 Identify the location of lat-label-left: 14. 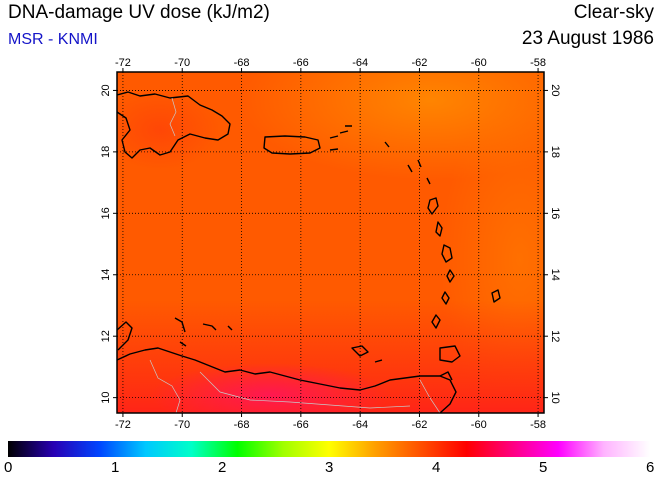
(106, 275).